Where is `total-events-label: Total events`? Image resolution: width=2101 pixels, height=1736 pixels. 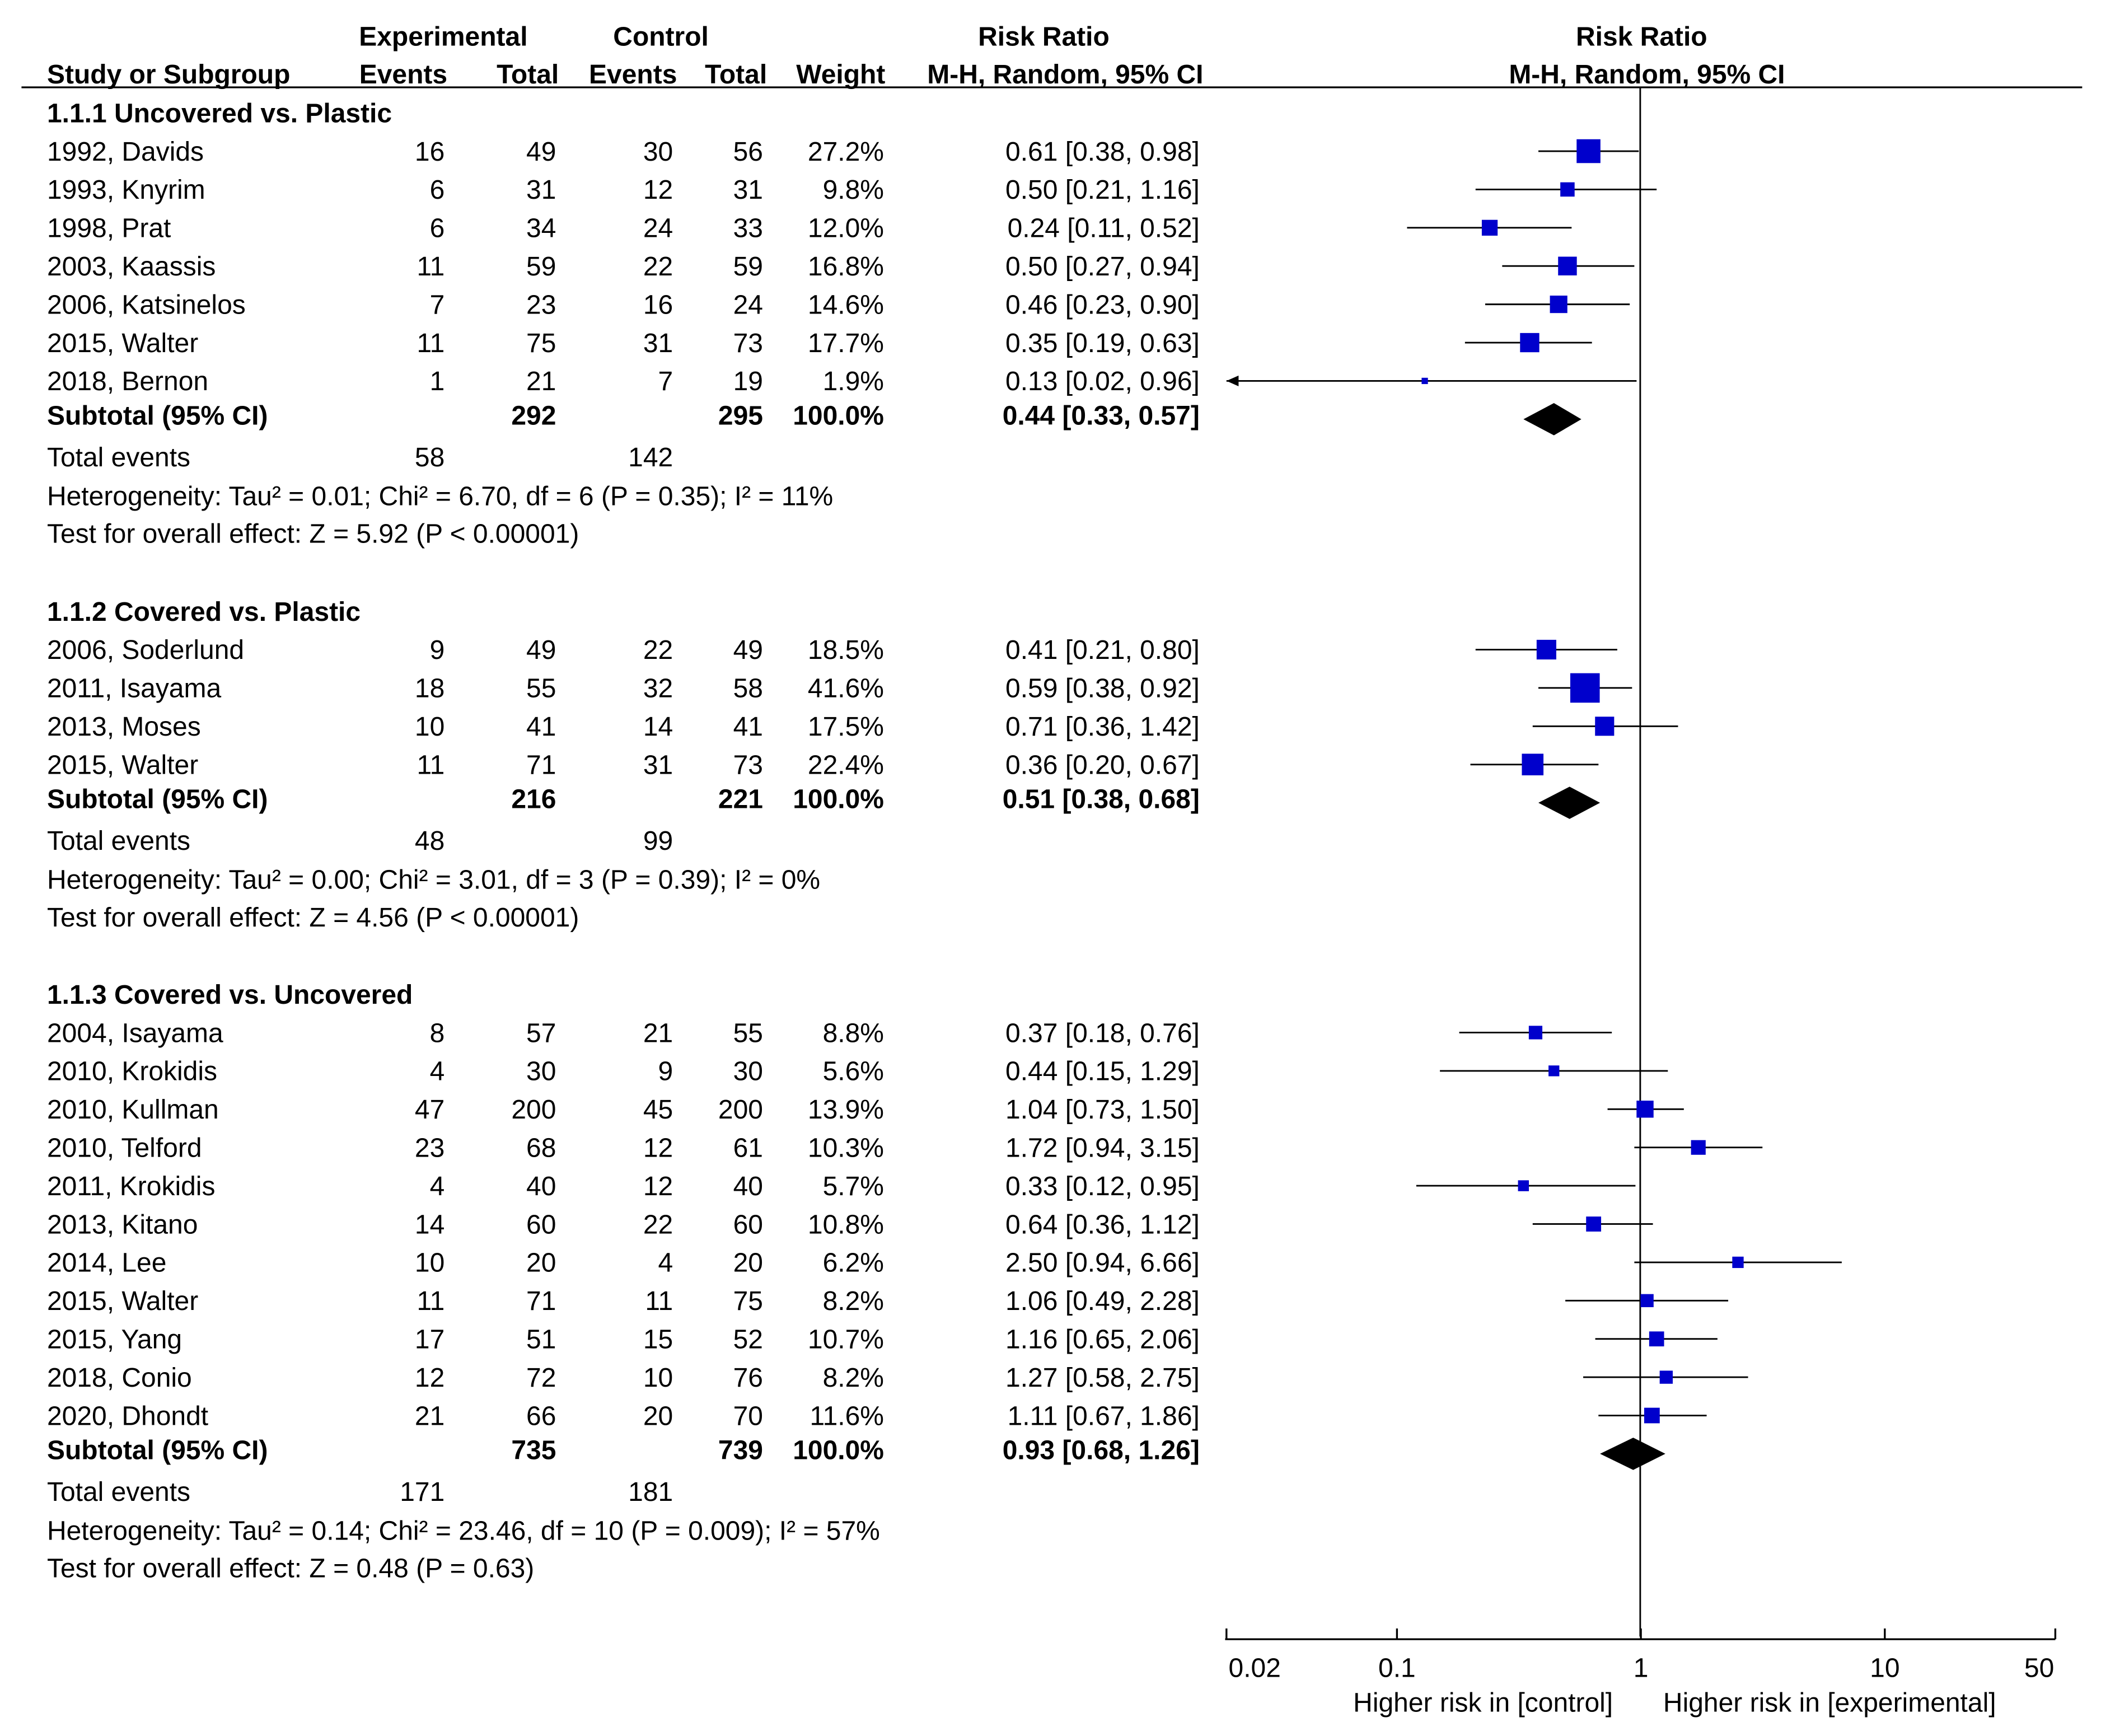 total-events-label: Total events is located at coordinates (119, 458).